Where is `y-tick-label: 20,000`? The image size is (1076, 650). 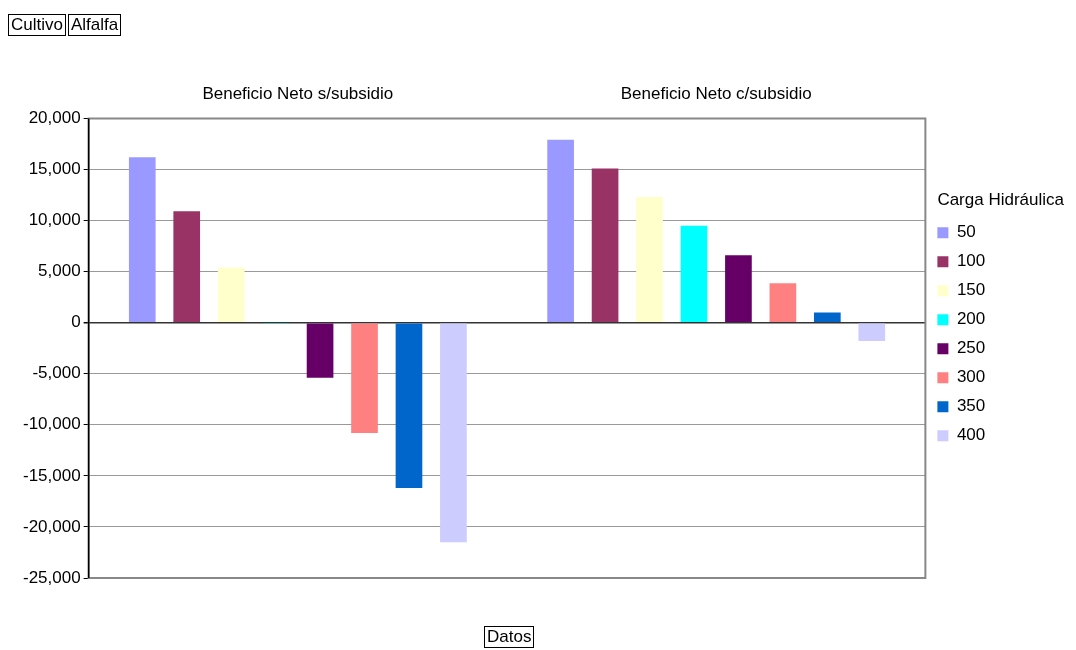 y-tick-label: 20,000 is located at coordinates (54, 118).